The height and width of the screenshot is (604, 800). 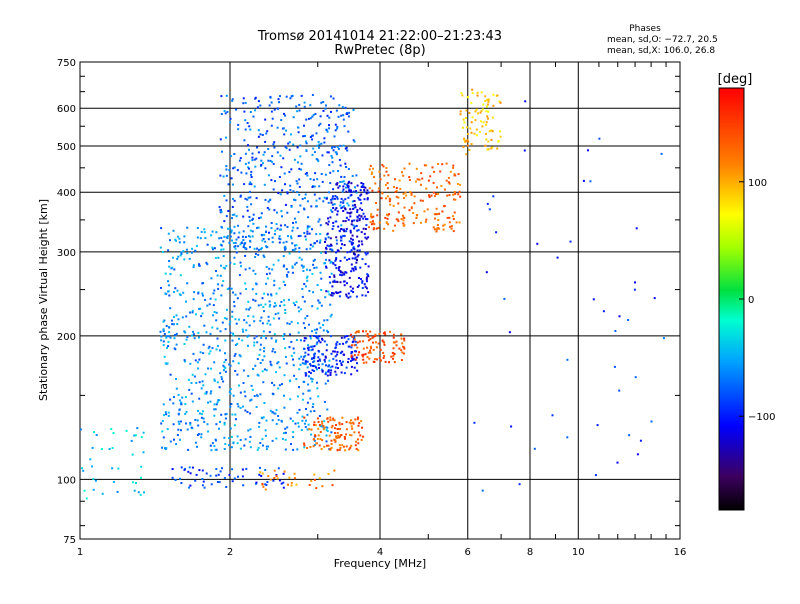 What do you see at coordinates (66, 63) in the screenshot?
I see `y-tick-label: 750` at bounding box center [66, 63].